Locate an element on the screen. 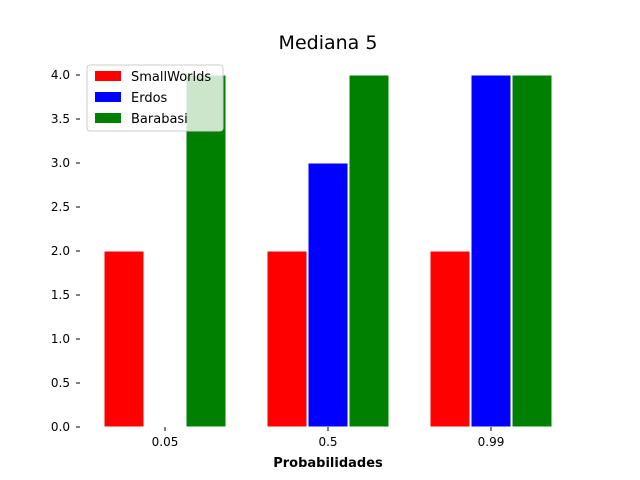 This screenshot has height=480, width=640. chart-title: Mediana 5 is located at coordinates (328, 43).